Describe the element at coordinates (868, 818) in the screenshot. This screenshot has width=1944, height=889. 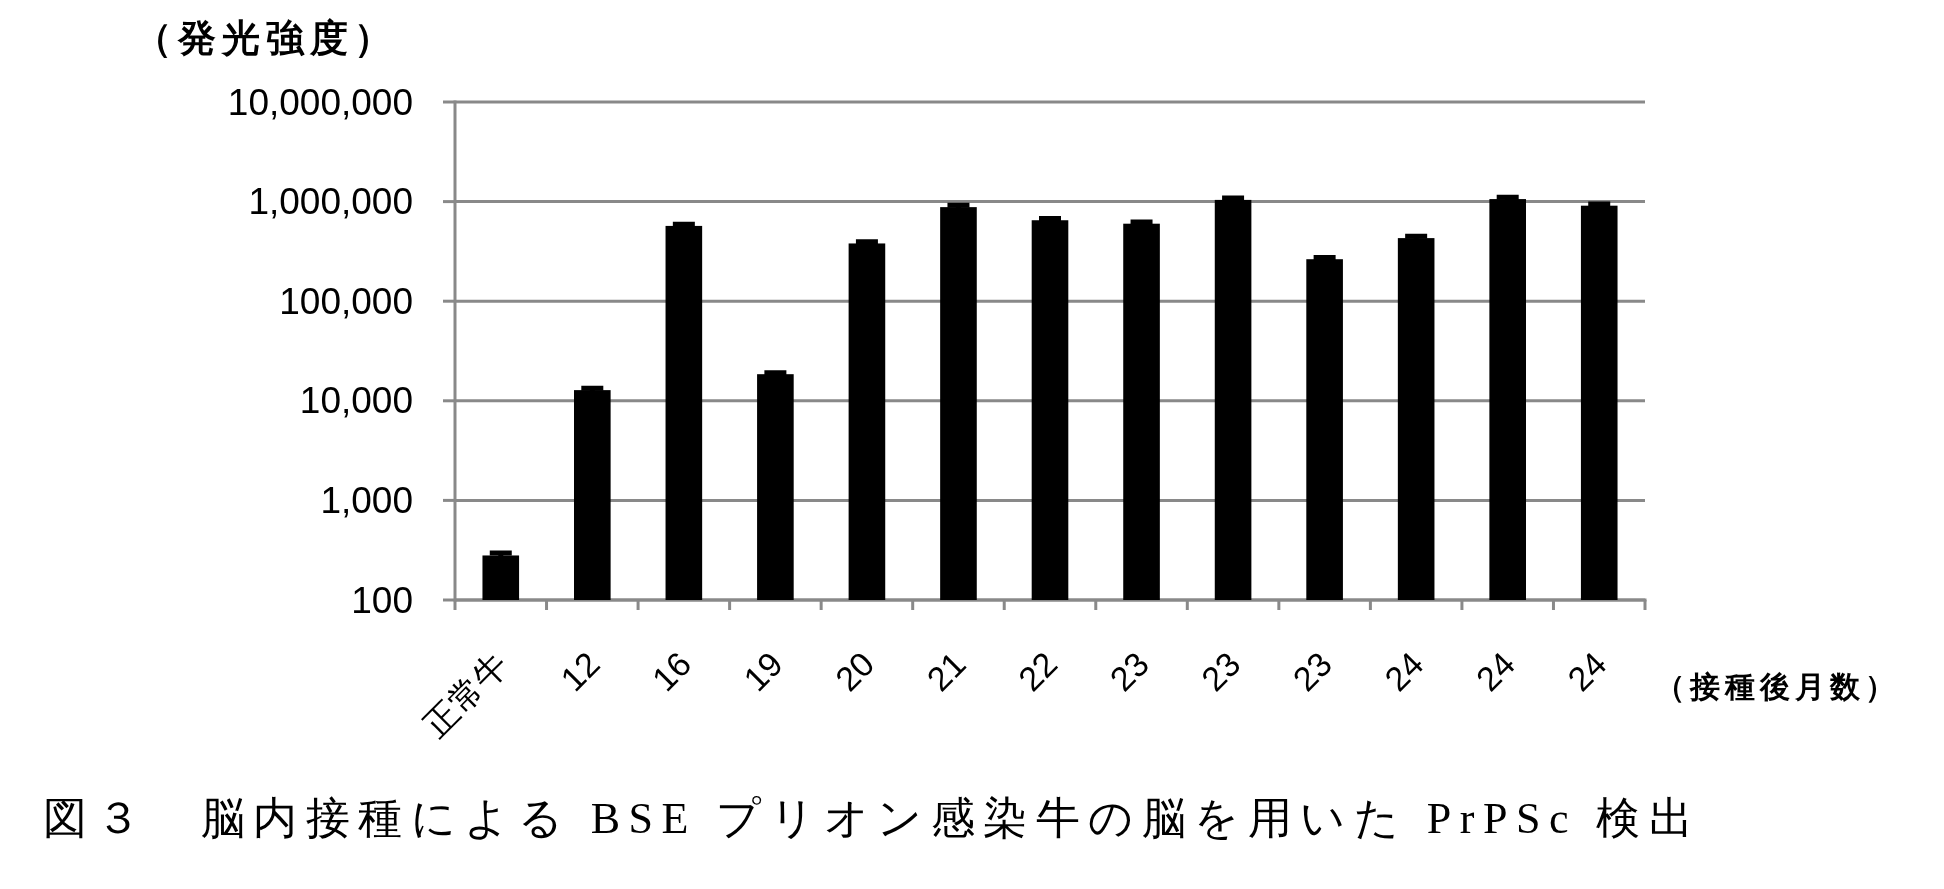
I see `title: 図３ 脳内接種による BSE プリオン感染牛の脳を用いた PrPSc 検出` at that location.